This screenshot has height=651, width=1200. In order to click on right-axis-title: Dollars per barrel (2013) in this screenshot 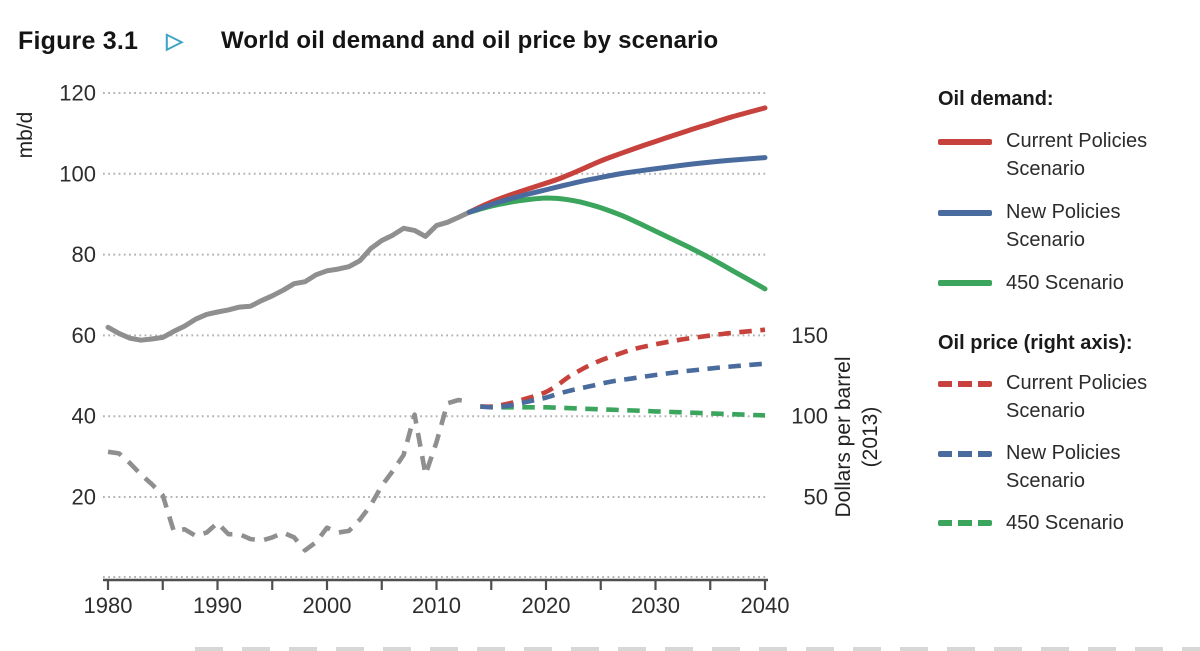, I will do `click(858, 437)`.